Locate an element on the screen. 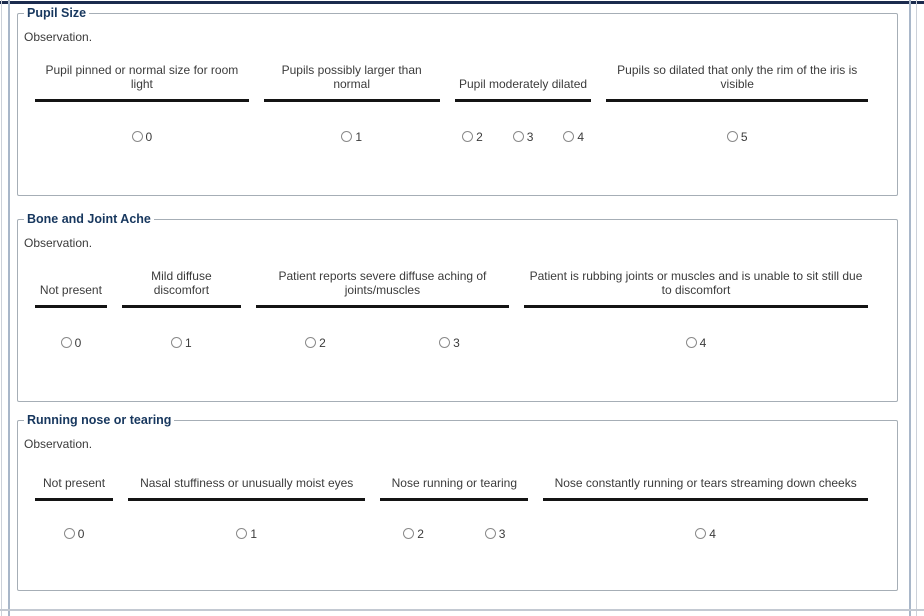 The image size is (924, 616). section-title: Bone and Joint Ache is located at coordinates (89, 219).